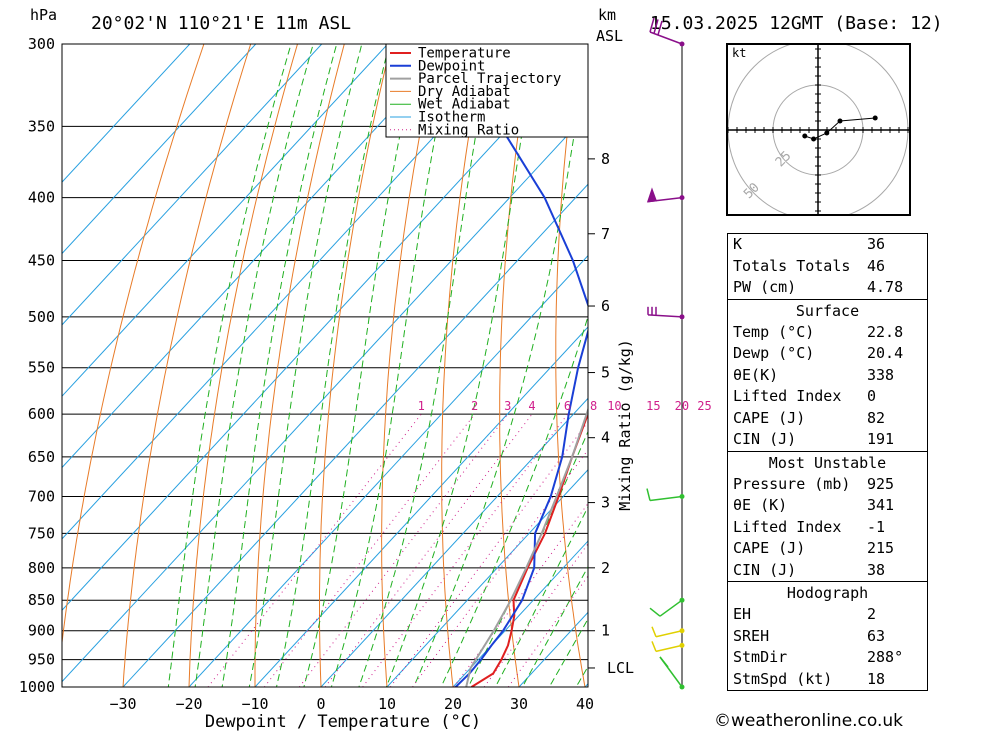 This screenshot has width=1000, height=733. Describe the element at coordinates (451, 66) in the screenshot. I see `legend-item: Dewpoint` at that location.